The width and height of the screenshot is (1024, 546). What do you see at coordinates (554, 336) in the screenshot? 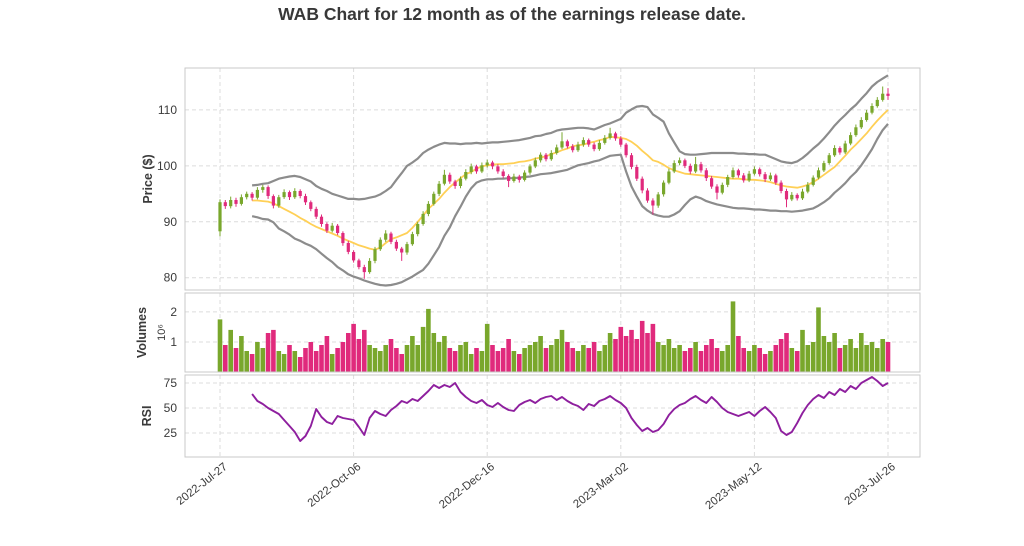
I see `volume-bars` at bounding box center [554, 336].